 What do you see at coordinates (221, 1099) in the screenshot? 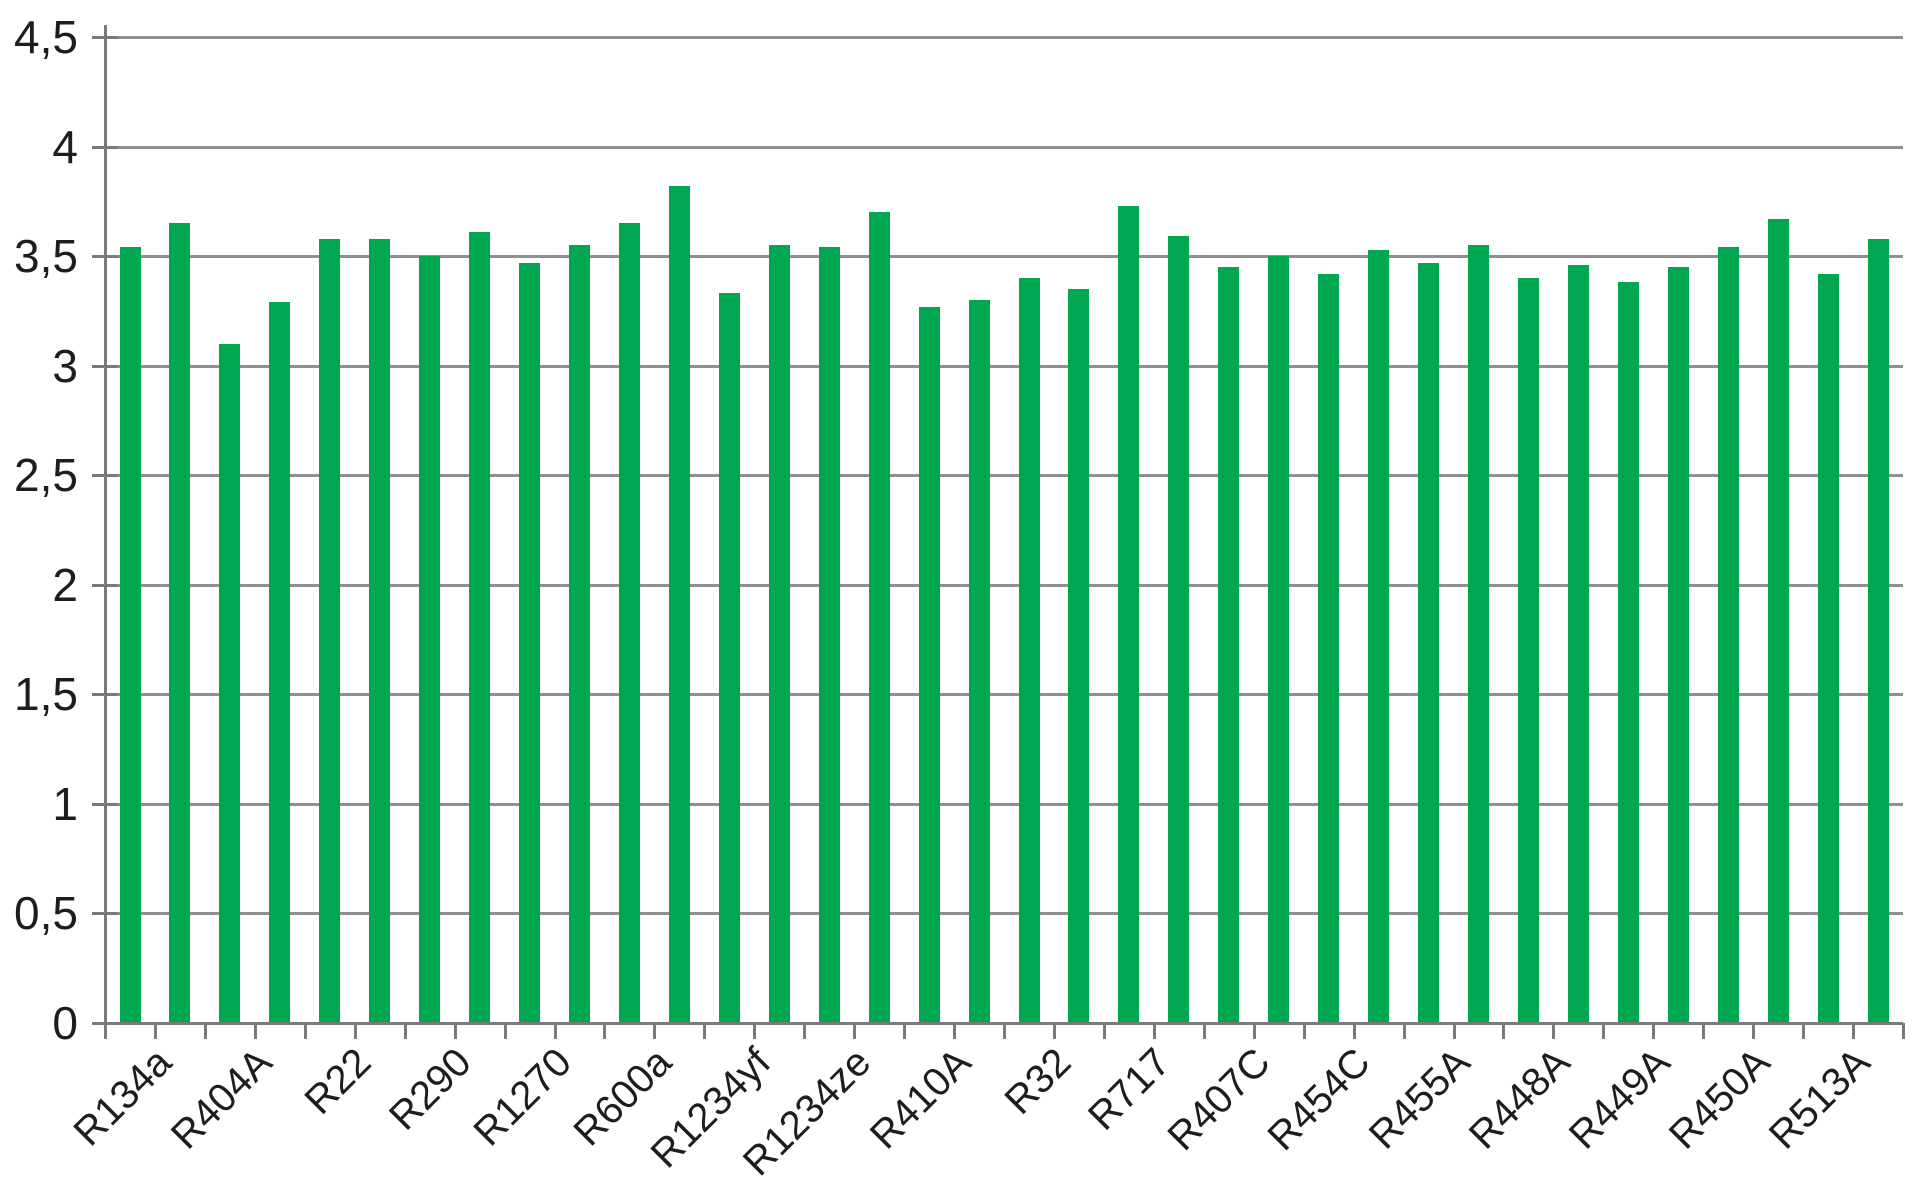
I see `x-axis-label-R404A: R404A` at bounding box center [221, 1099].